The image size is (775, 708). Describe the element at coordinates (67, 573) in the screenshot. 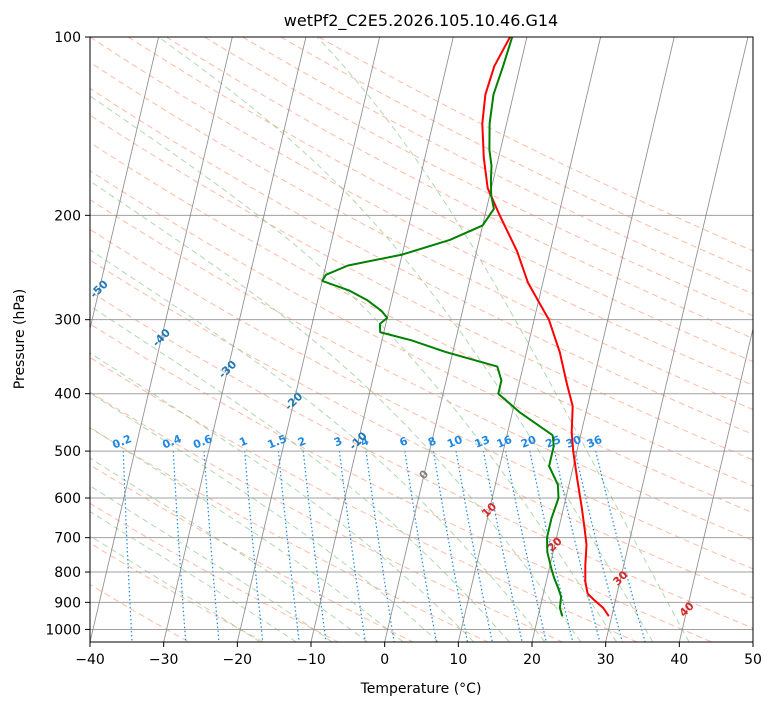

I see `y-tick-label: 800` at that location.